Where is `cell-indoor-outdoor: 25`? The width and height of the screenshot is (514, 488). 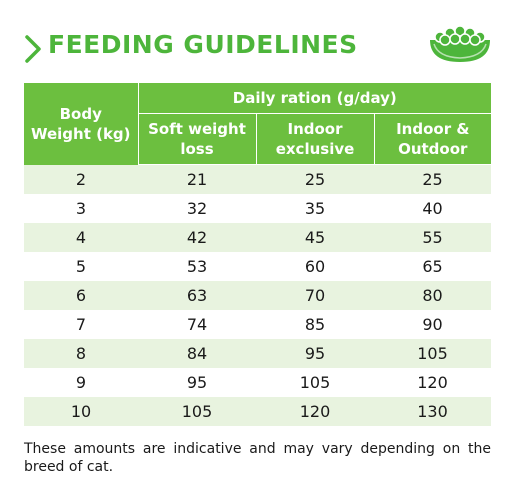 cell-indoor-outdoor: 25 is located at coordinates (432, 179).